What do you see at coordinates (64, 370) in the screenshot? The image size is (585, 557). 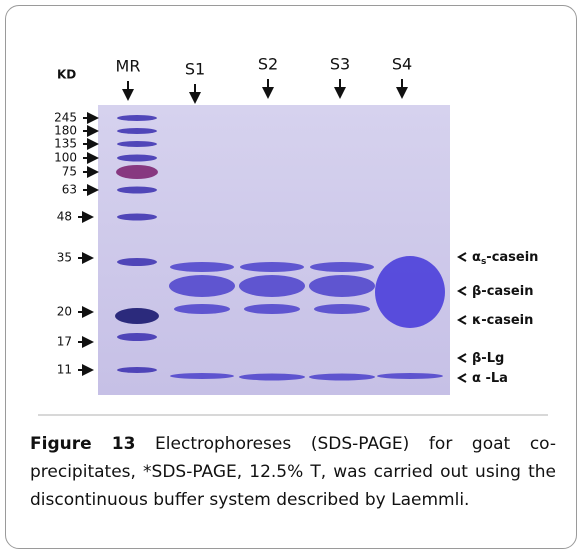 I see `marker-label: 11` at bounding box center [64, 370].